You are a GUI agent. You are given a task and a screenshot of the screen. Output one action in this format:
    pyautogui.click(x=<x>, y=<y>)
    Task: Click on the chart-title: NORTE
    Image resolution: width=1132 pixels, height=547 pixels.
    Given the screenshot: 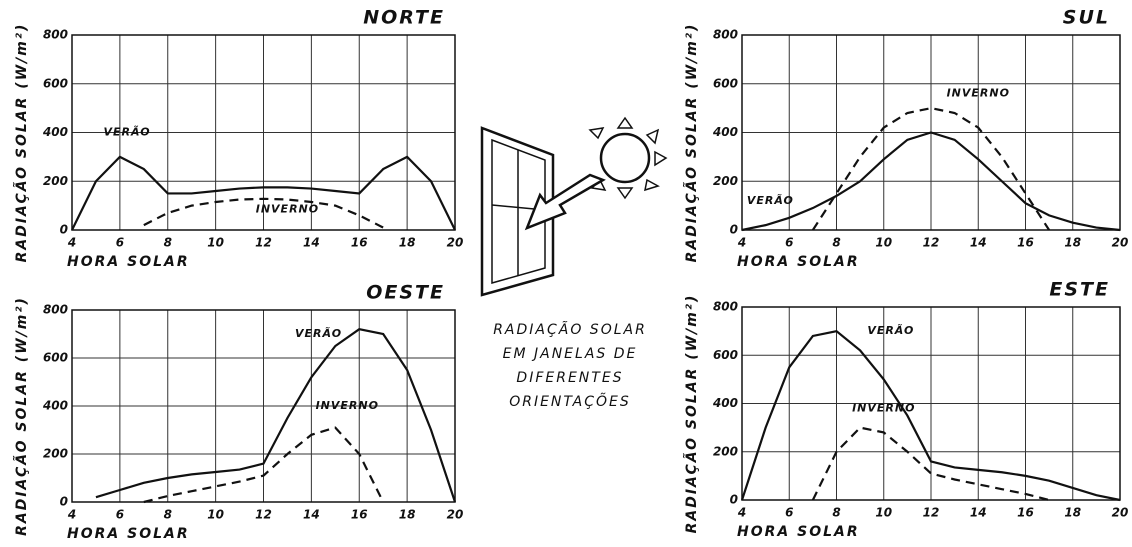 What is the action you would take?
    pyautogui.click(x=404, y=18)
    